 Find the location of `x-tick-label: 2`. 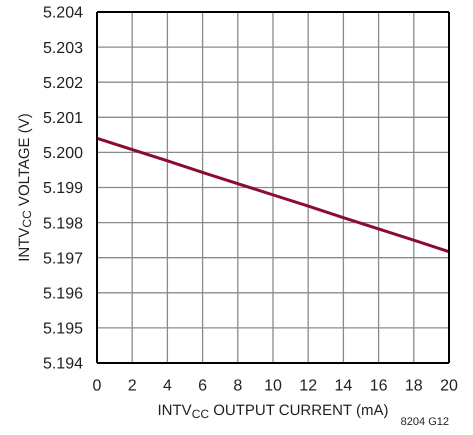

x-tick-label: 2 is located at coordinates (132, 385).